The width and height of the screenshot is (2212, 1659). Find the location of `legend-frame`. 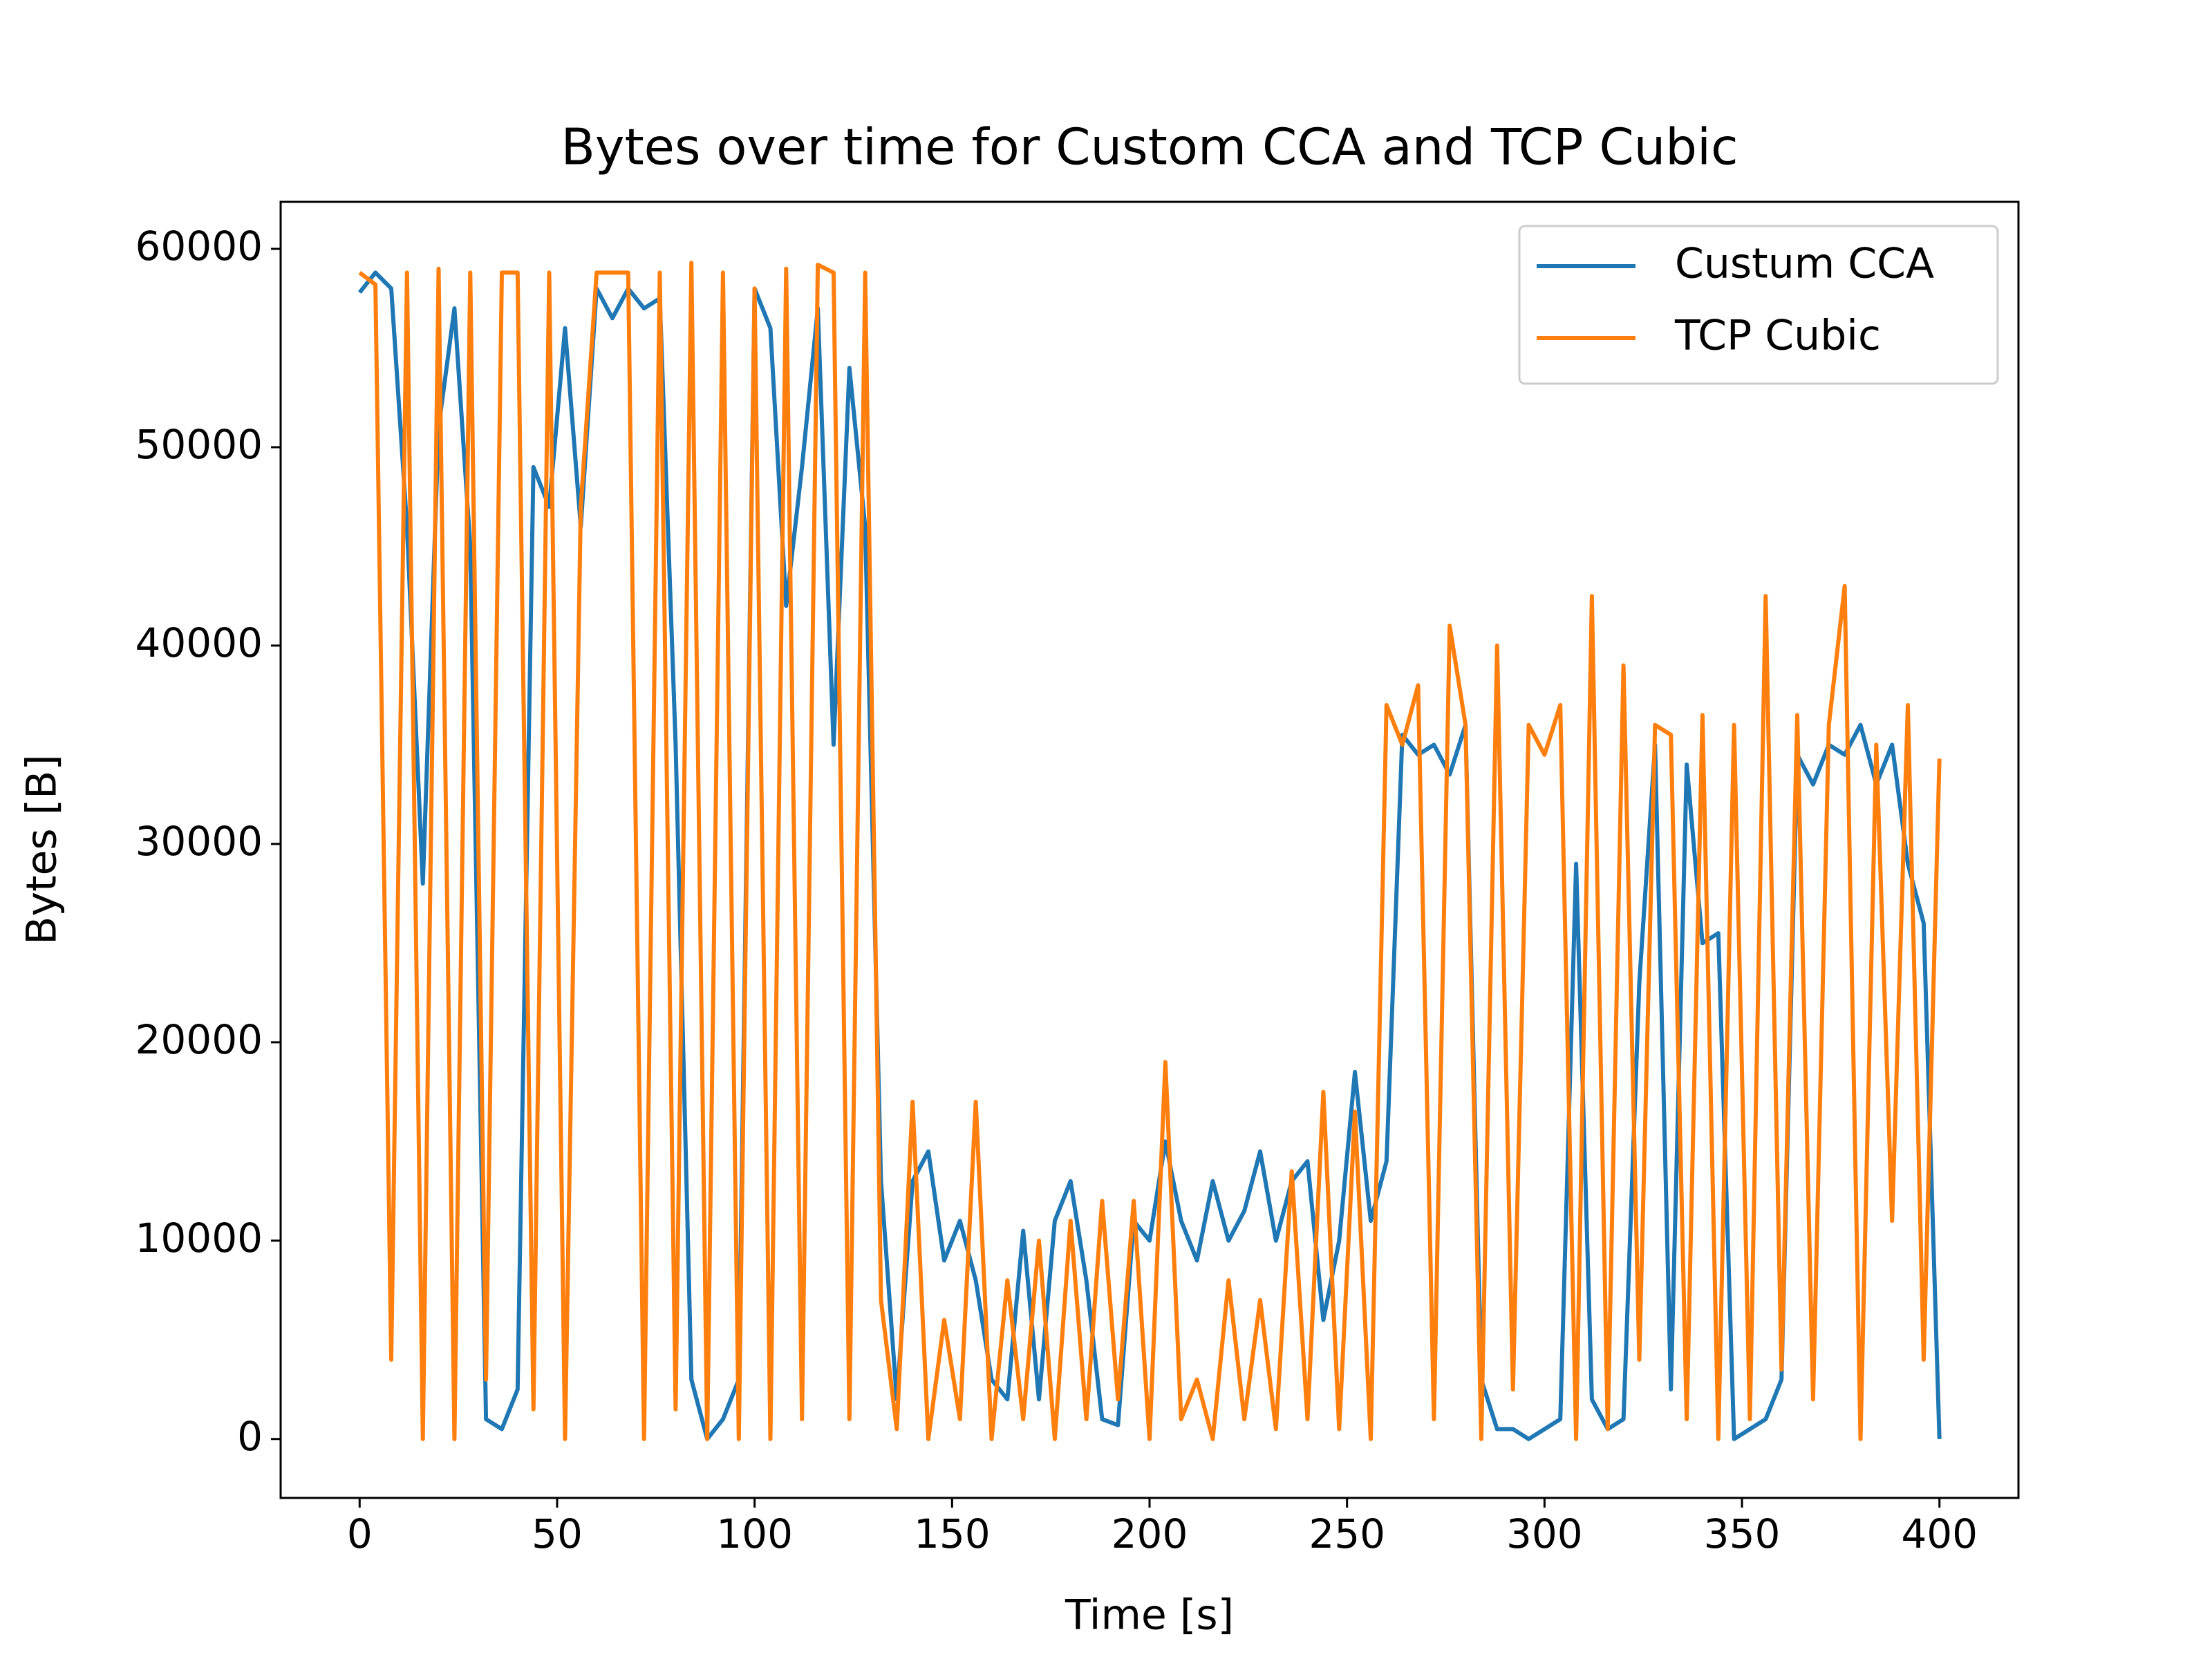

legend-frame is located at coordinates (1759, 305).